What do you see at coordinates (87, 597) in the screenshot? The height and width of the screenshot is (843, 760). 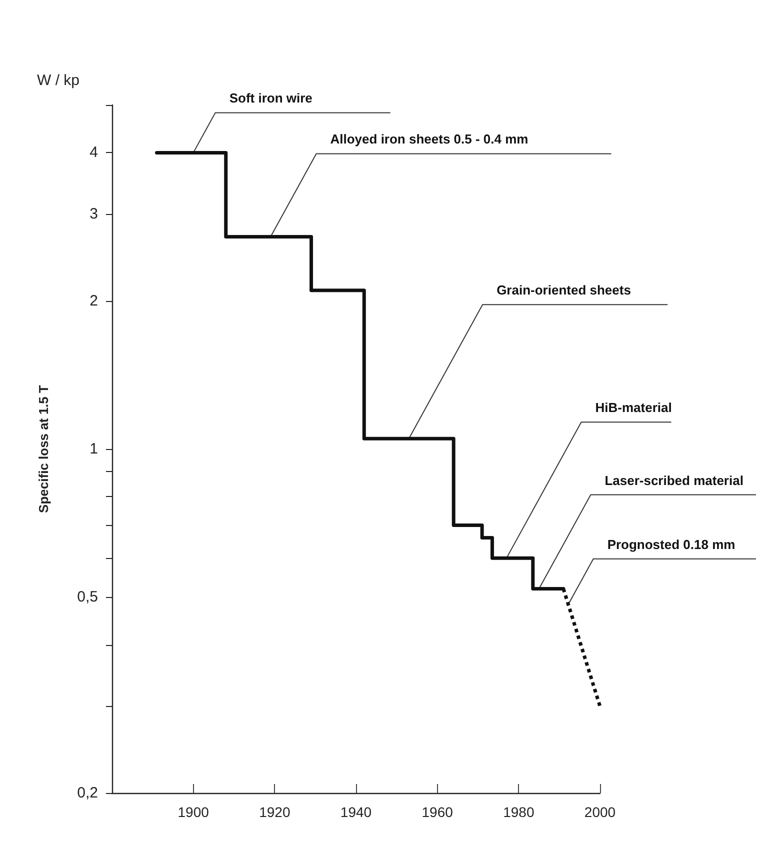 I see `y-tick-label: 0,5` at bounding box center [87, 597].